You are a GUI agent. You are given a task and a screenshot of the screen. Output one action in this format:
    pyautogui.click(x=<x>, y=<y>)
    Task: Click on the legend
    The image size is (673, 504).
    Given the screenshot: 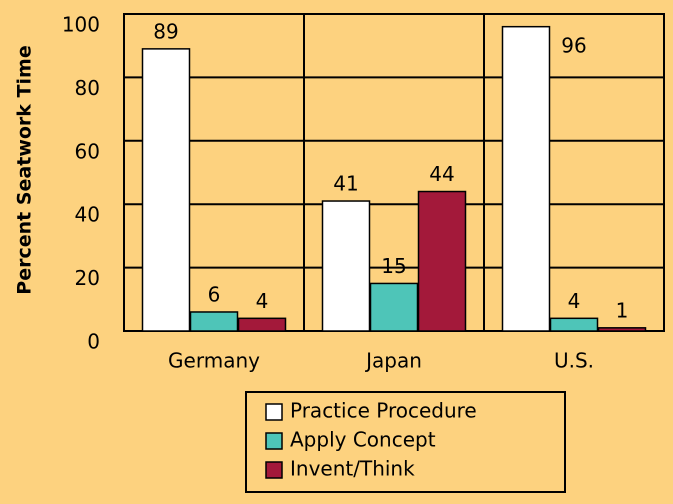 What is the action you would take?
    pyautogui.click(x=405, y=442)
    